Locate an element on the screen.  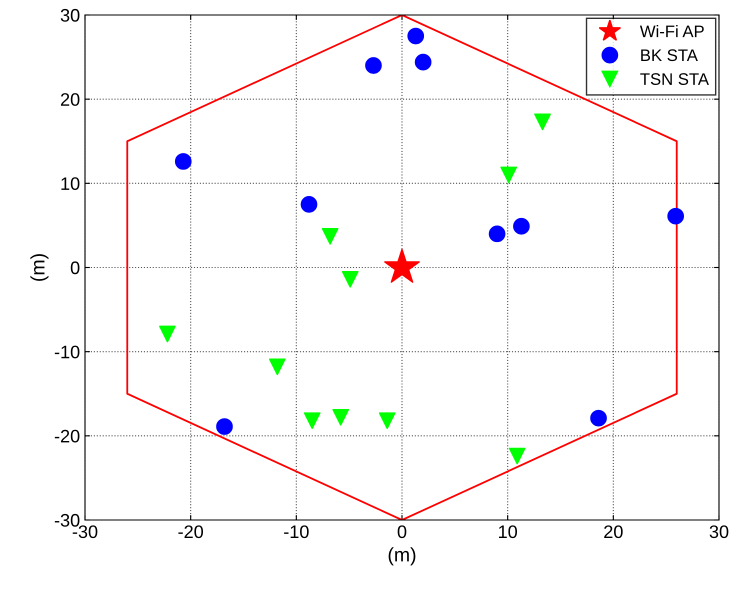
y-tick-label: 30 is located at coordinates (70, 15).